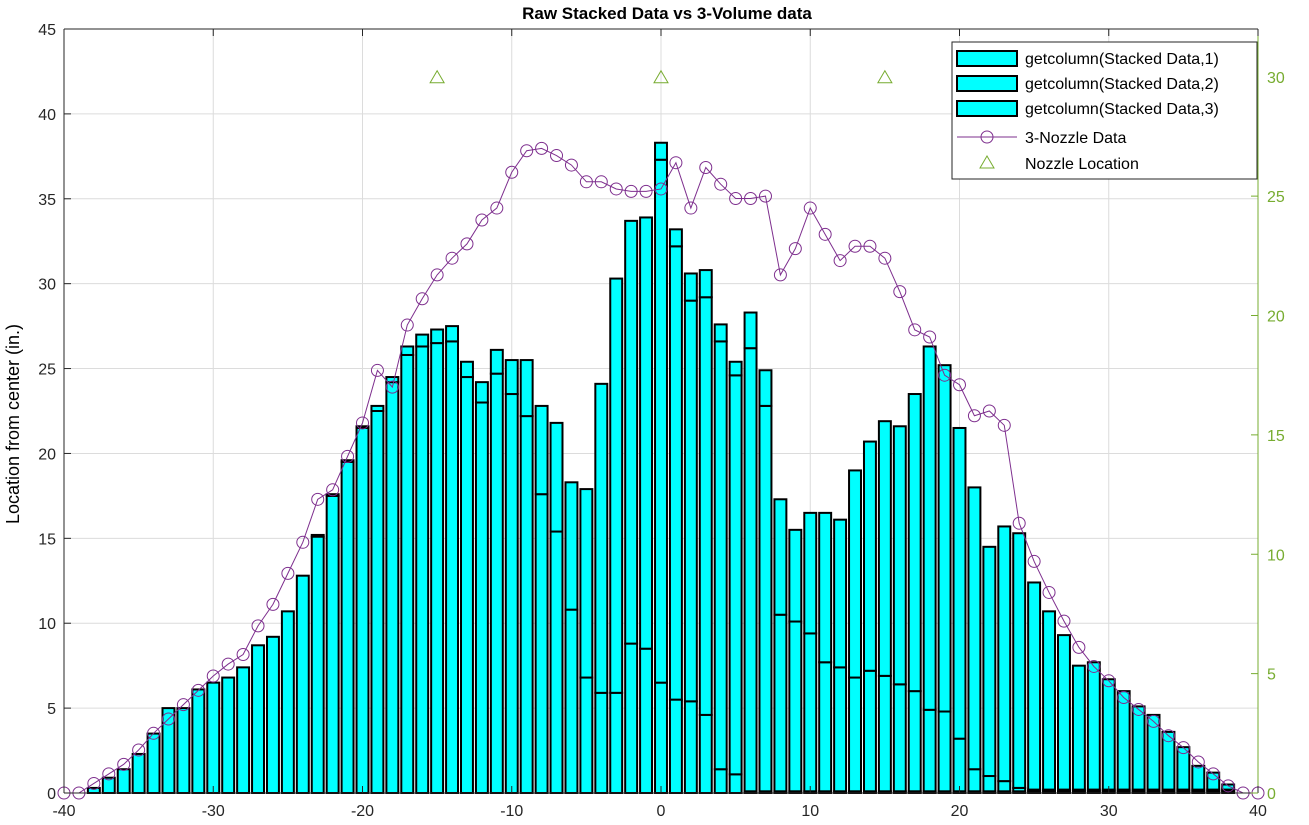 Image resolution: width=1309 pixels, height=825 pixels. Describe the element at coordinates (47, 539) in the screenshot. I see `y-tick-label: 15` at that location.